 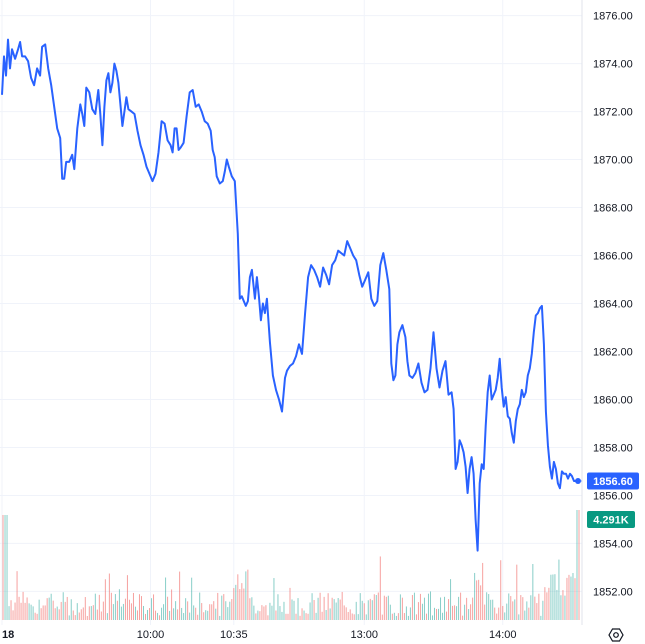 I want to click on x-tick-label: 13:00, so click(x=364, y=635).